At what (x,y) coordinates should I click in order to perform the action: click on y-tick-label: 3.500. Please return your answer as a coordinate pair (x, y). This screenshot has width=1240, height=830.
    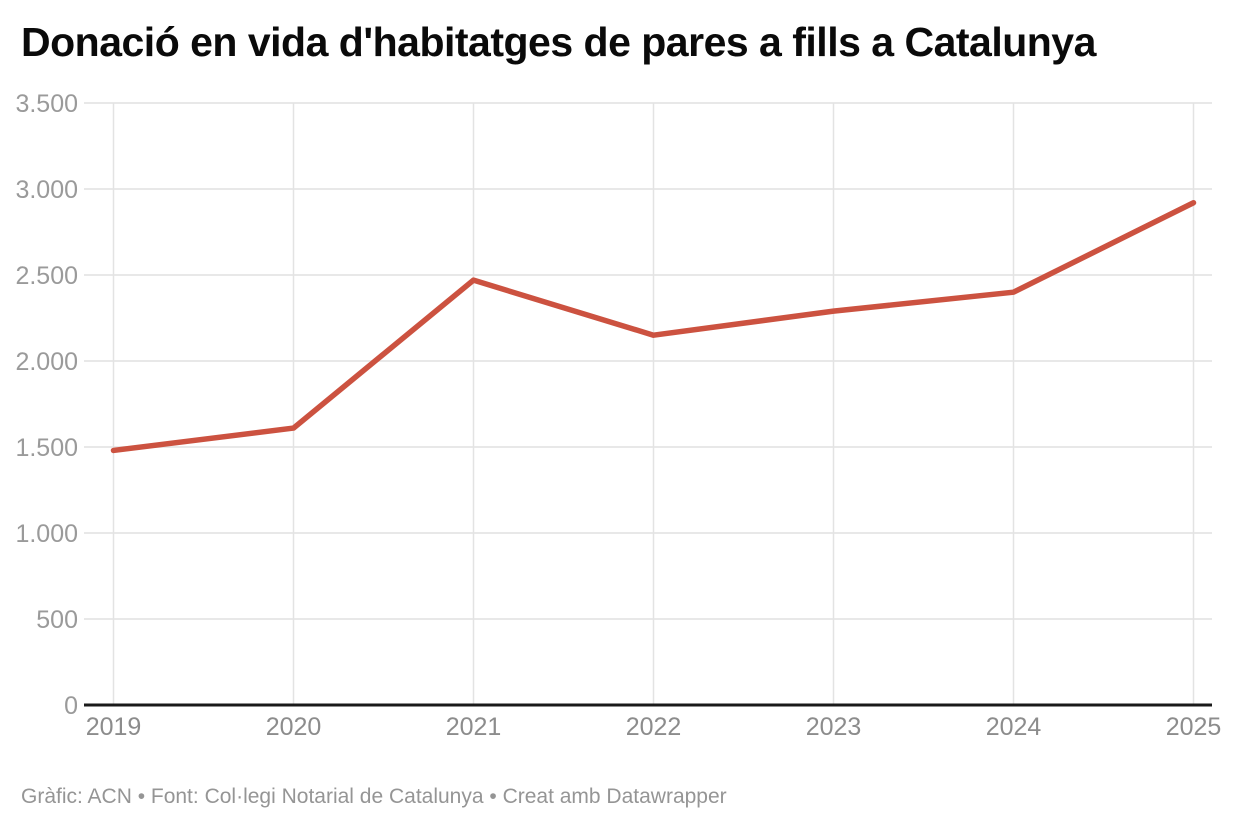
    Looking at the image, I should click on (46, 104).